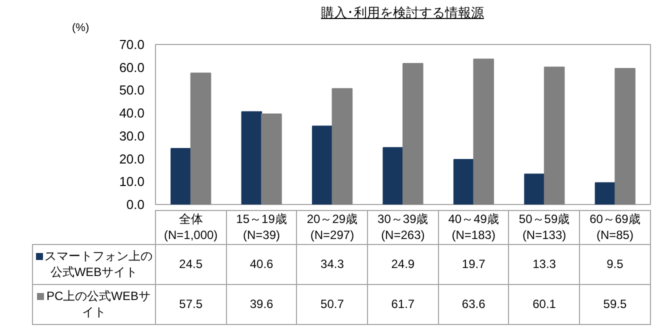 The height and width of the screenshot is (336, 672). What do you see at coordinates (544, 264) in the screenshot?
I see `data-label: 13.3` at bounding box center [544, 264].